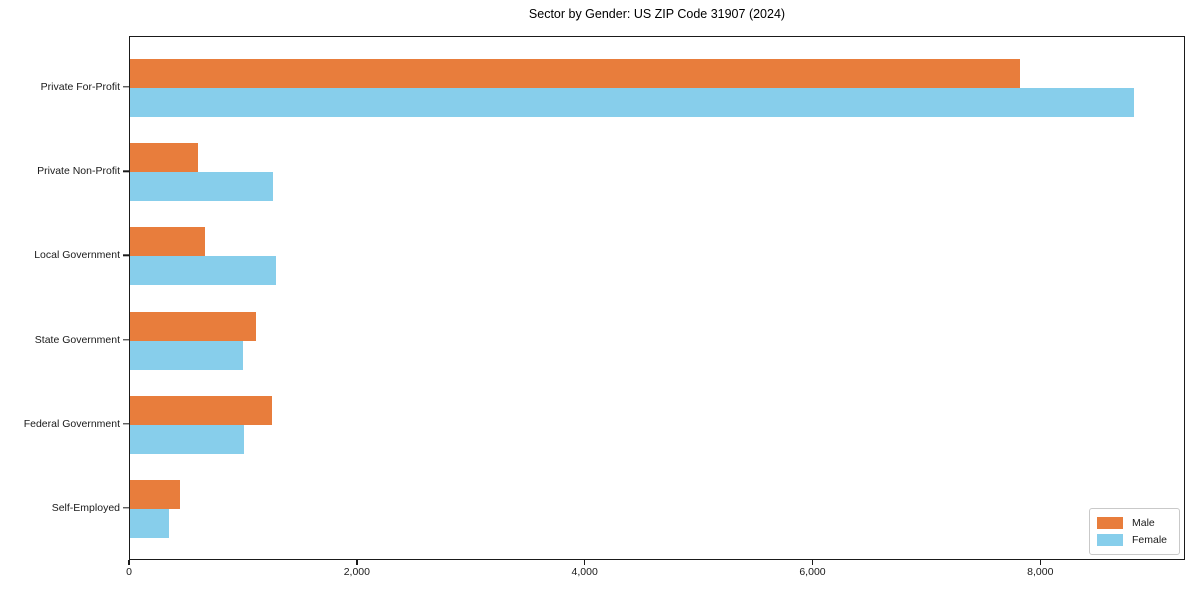 The height and width of the screenshot is (600, 1200). Describe the element at coordinates (812, 572) in the screenshot. I see `x-axis-tick-label: 6,000` at that location.